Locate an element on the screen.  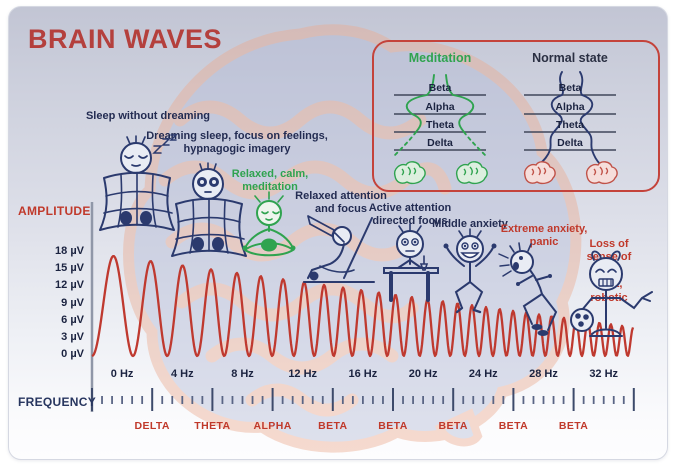
frequency-tick-label: 0 Hz is located at coordinates (122, 374).